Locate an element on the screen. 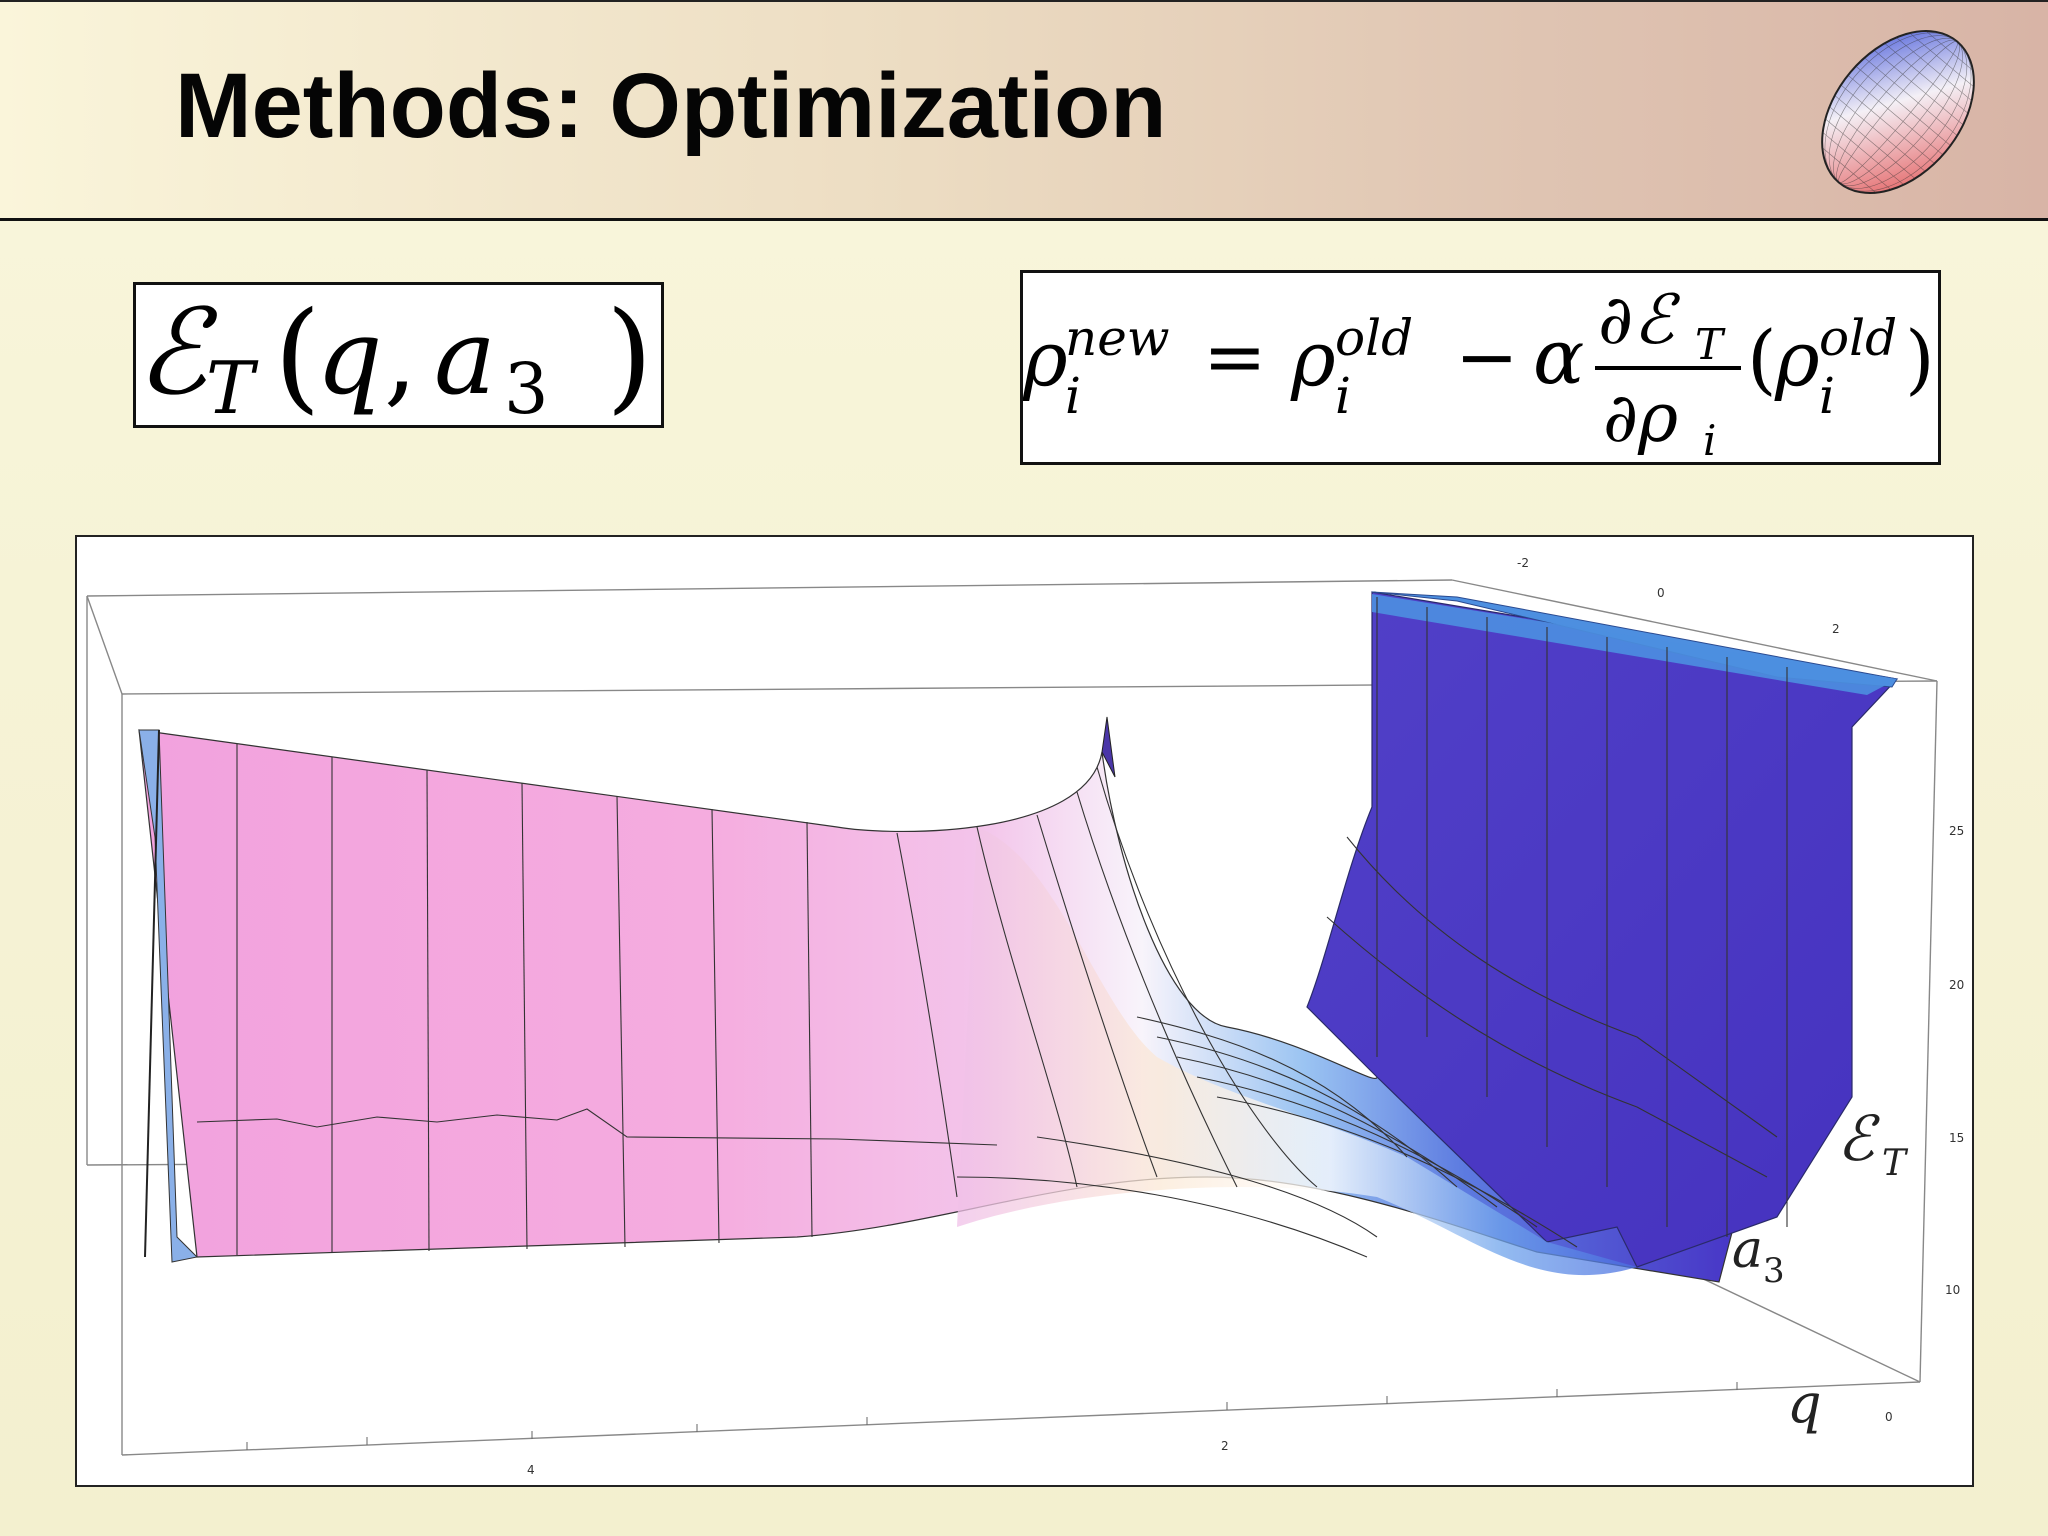 Image resolution: width=2048 pixels, height=1536 pixels. slide-header: Methods: Optimization is located at coordinates (1024, 110).